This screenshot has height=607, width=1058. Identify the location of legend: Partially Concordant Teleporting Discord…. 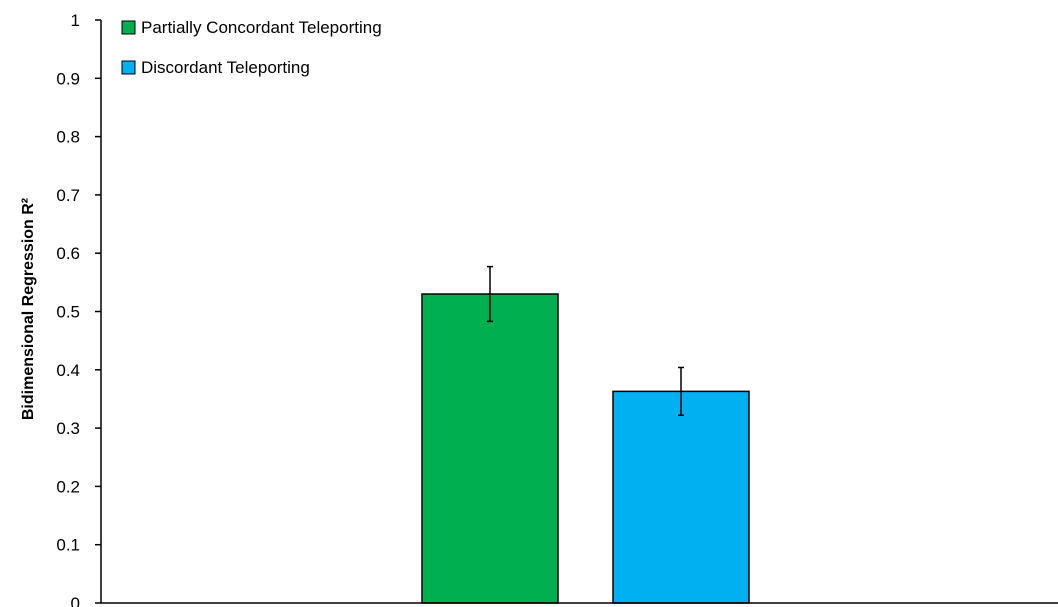
(251, 47).